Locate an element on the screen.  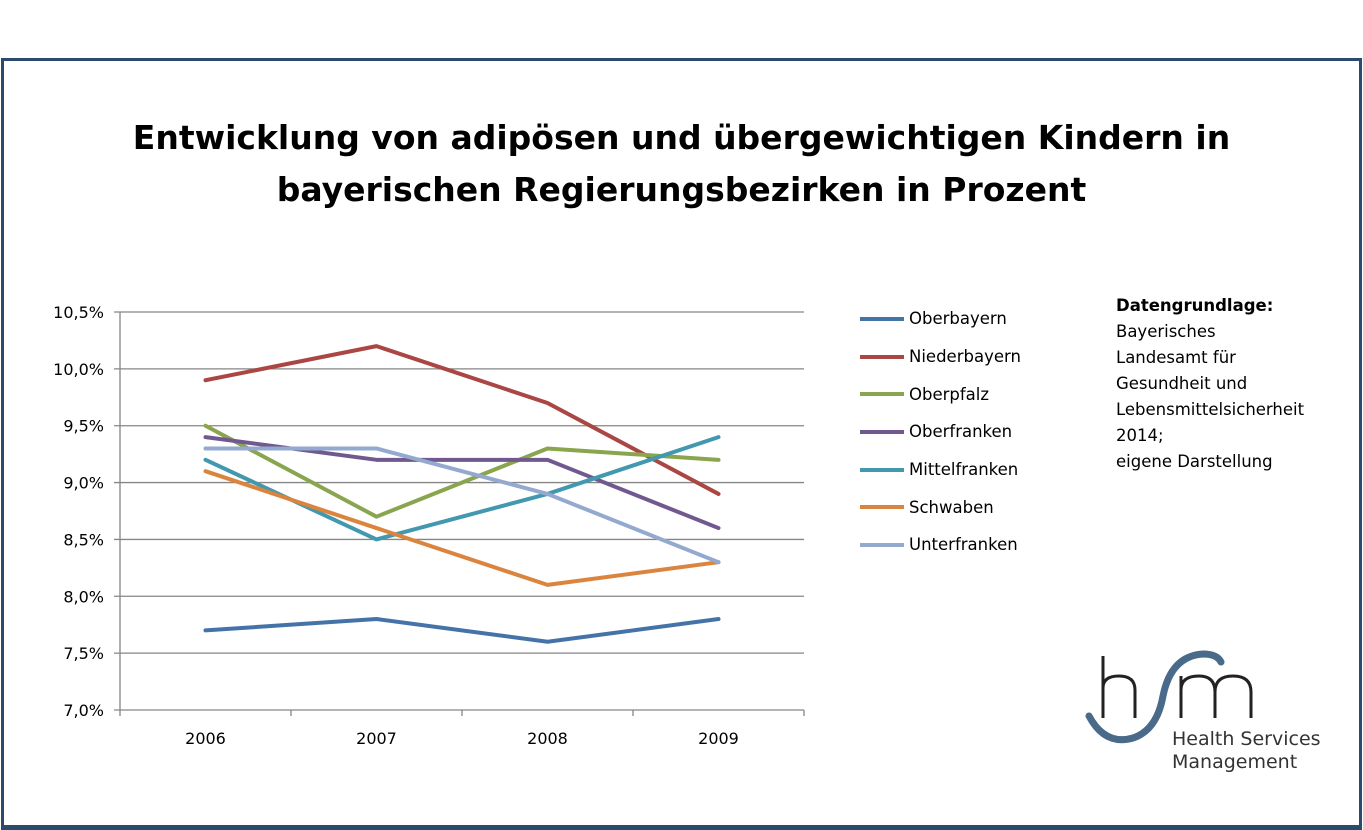
legend-item-oberbayern: Oberbayern is located at coordinates (940, 319).